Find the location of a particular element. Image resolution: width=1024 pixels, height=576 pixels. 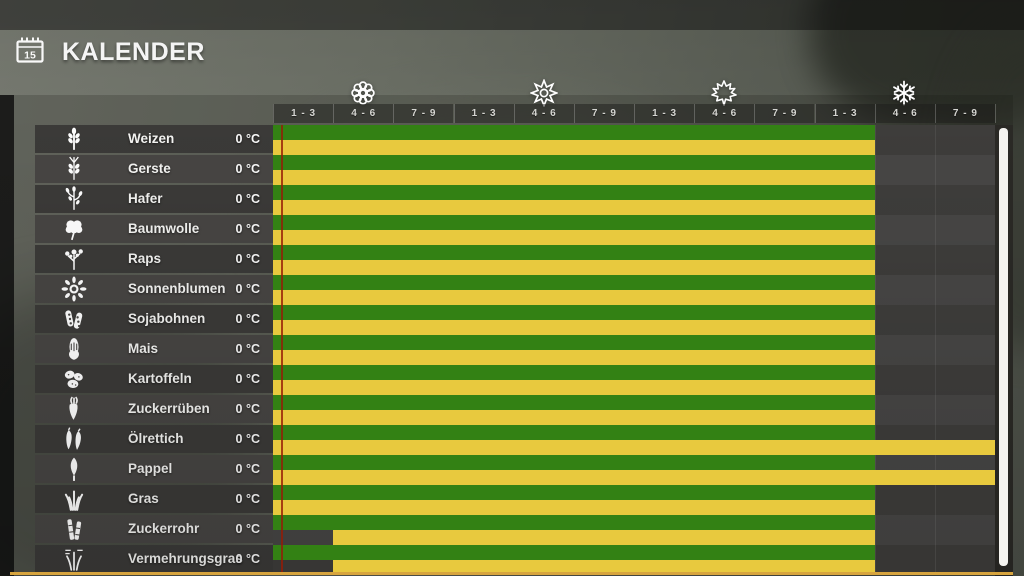

grass-icon is located at coordinates (74, 499).